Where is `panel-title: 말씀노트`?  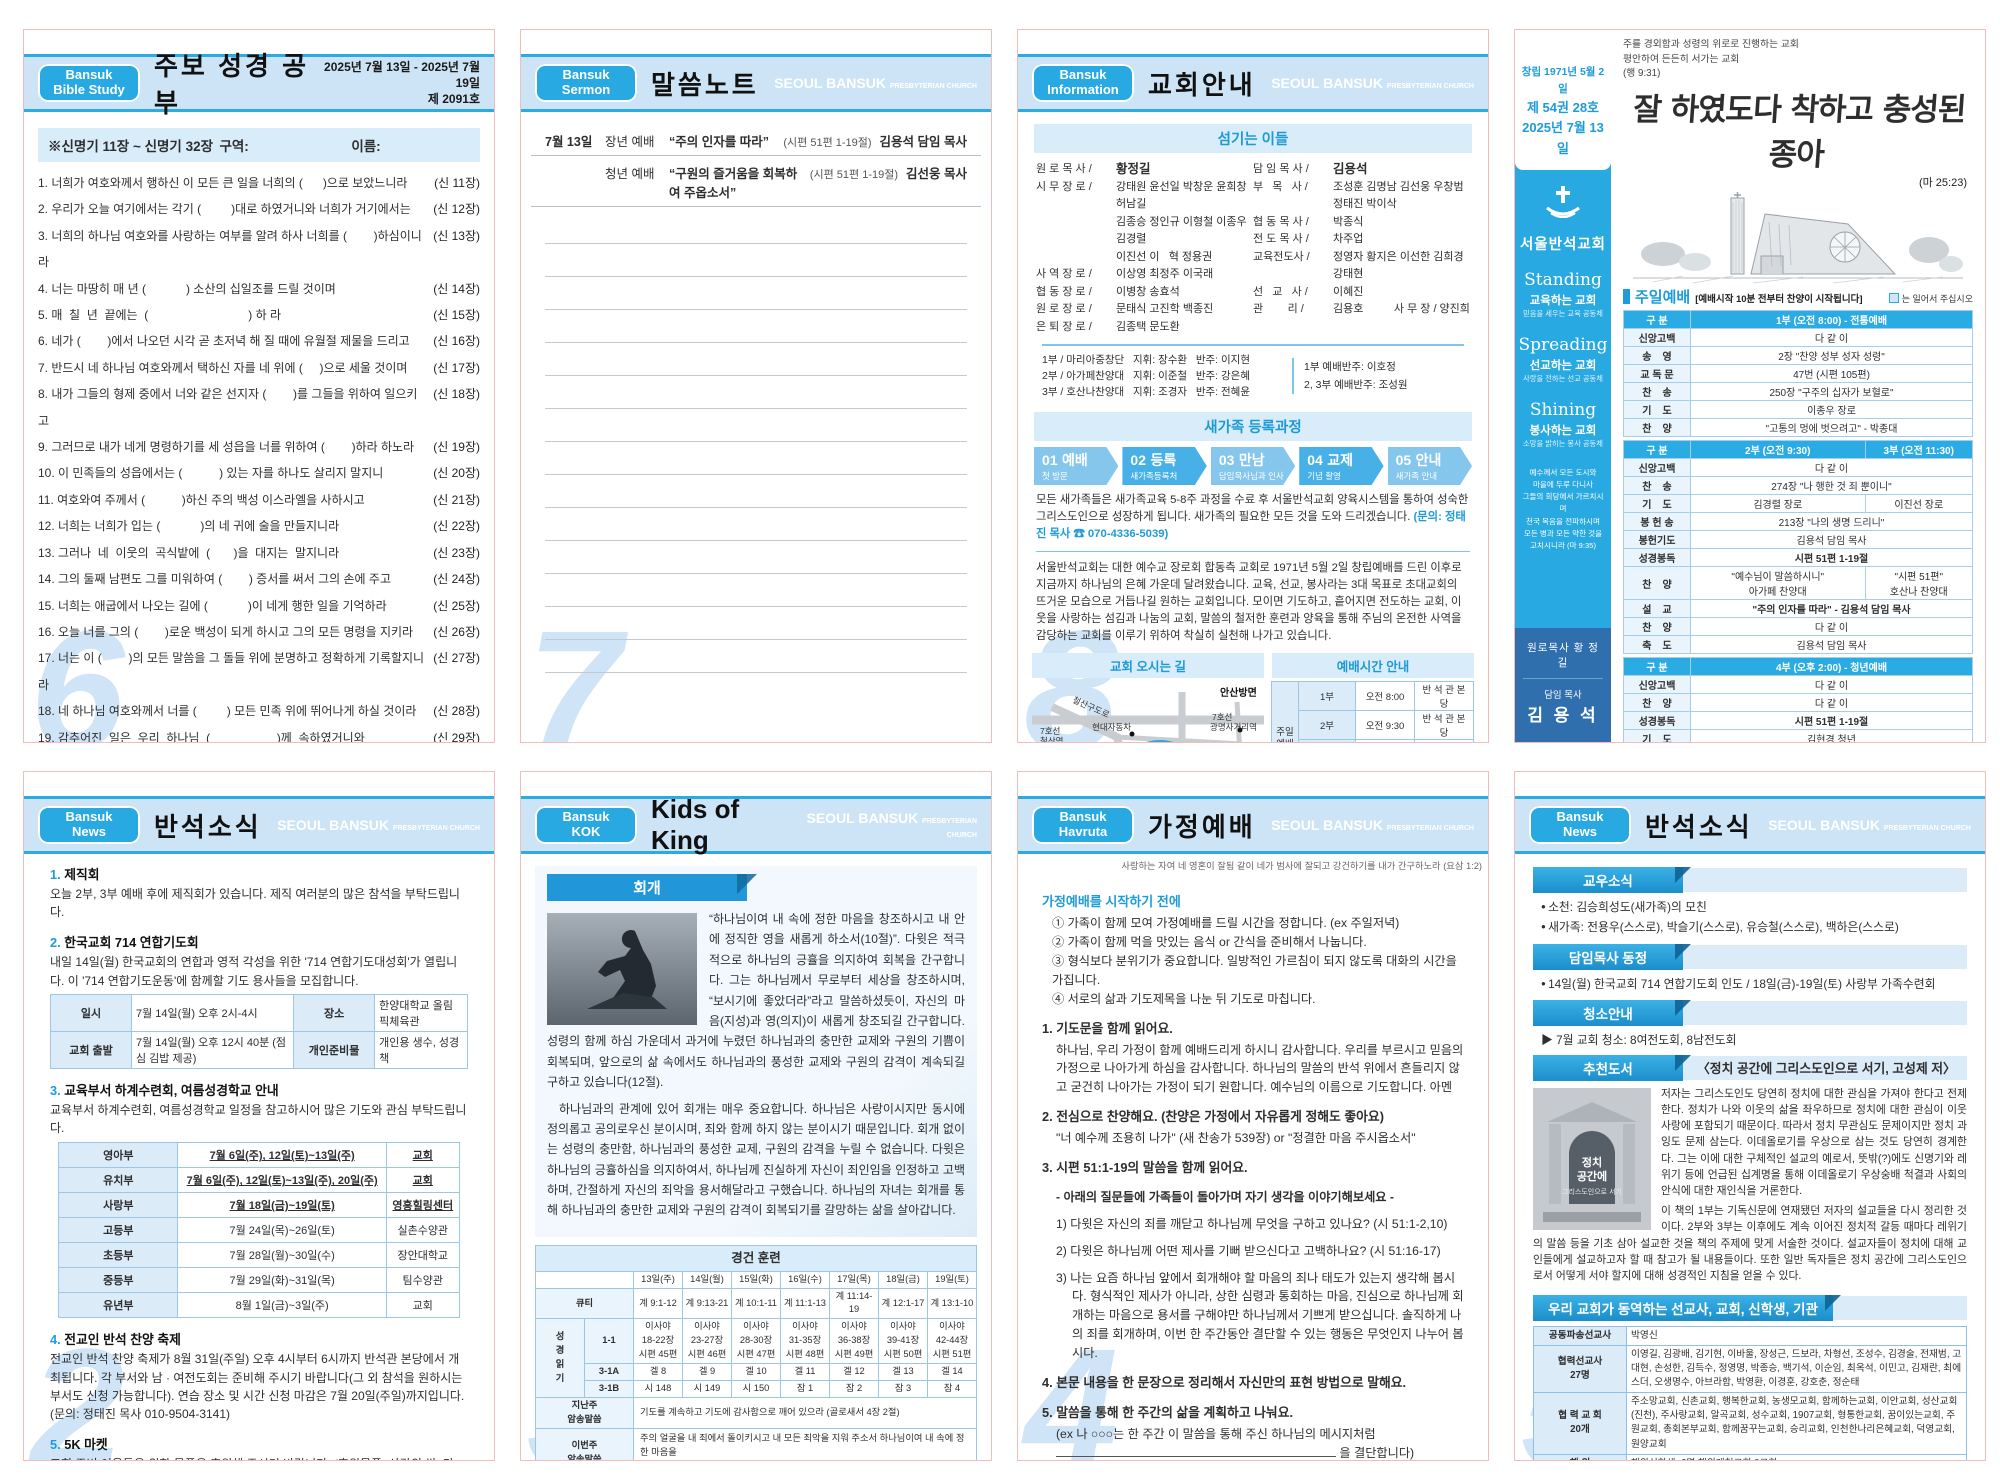
panel-title: 말씀노트 is located at coordinates (705, 84).